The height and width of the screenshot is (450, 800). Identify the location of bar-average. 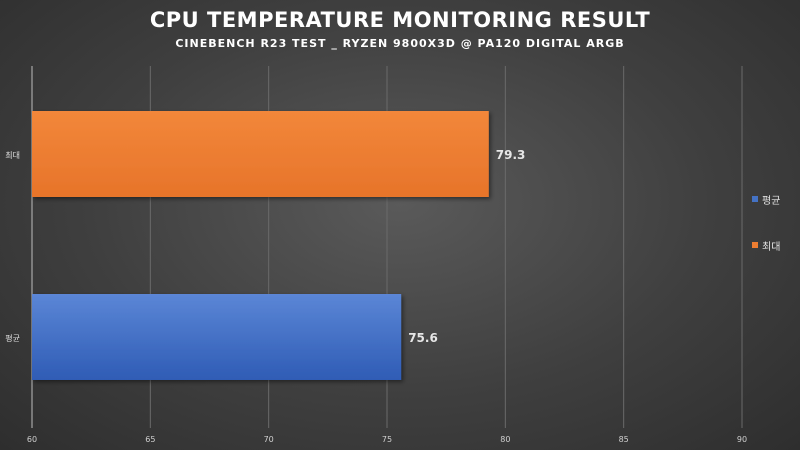
(217, 337).